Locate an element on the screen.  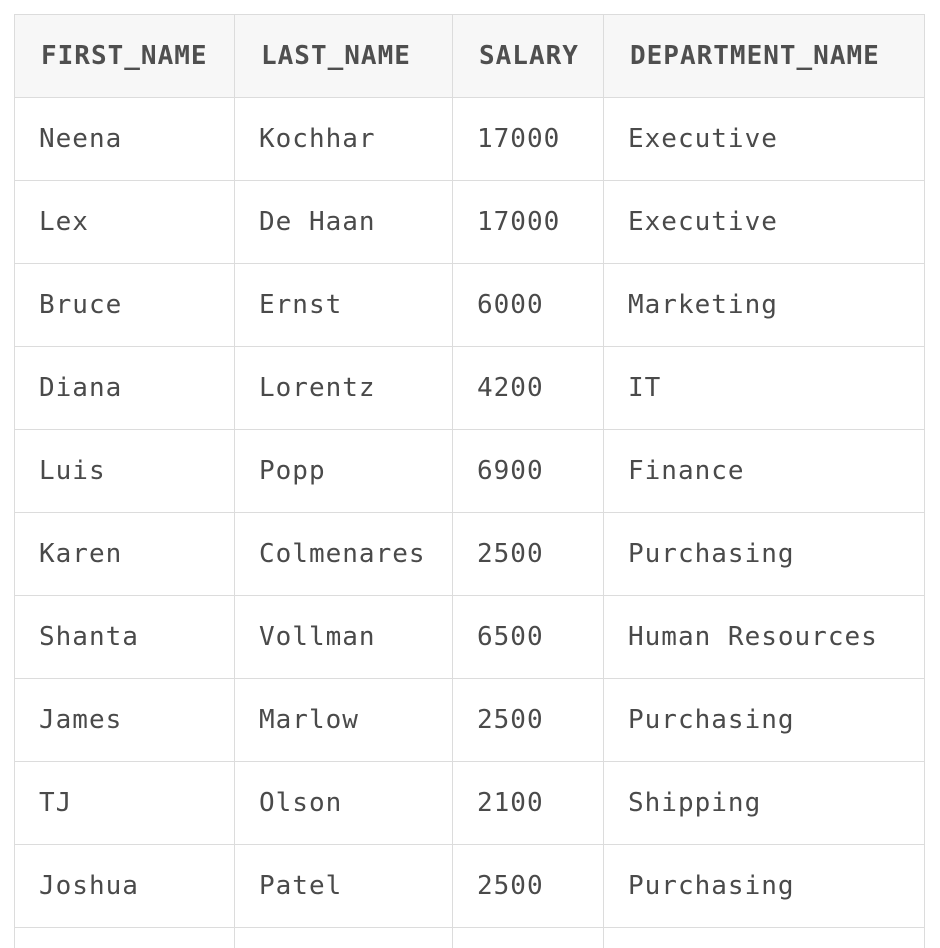
column-header-last-name: LAST_NAME is located at coordinates (344, 56).